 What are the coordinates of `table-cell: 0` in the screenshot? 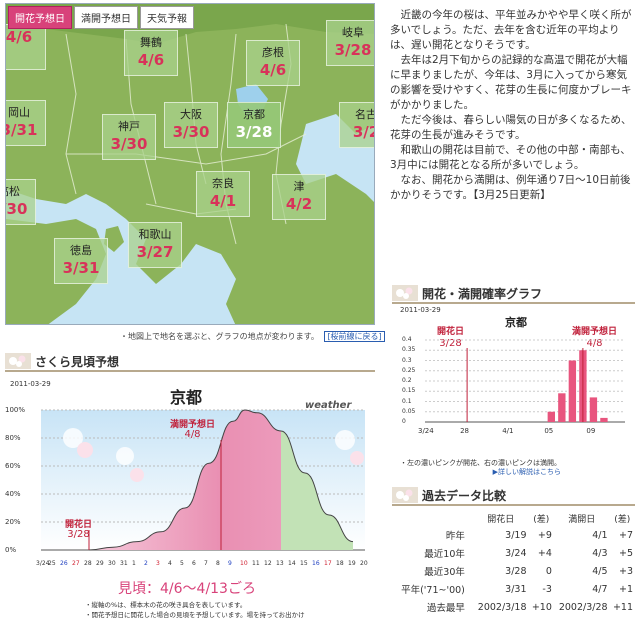 It's located at (548, 571).